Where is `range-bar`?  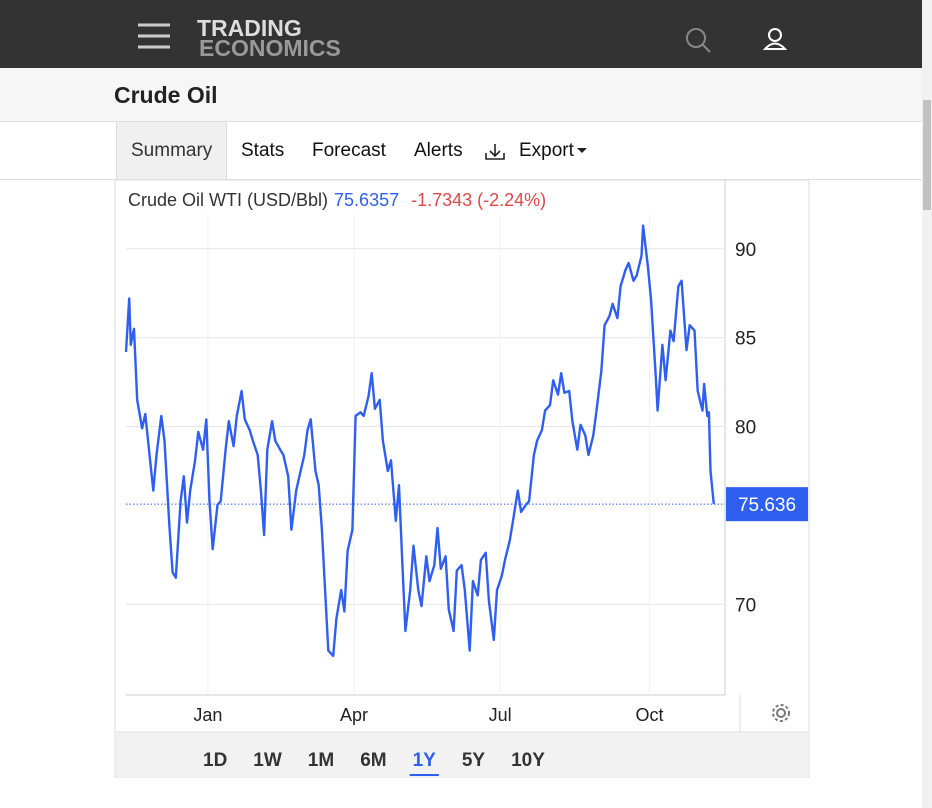
range-bar is located at coordinates (462, 754).